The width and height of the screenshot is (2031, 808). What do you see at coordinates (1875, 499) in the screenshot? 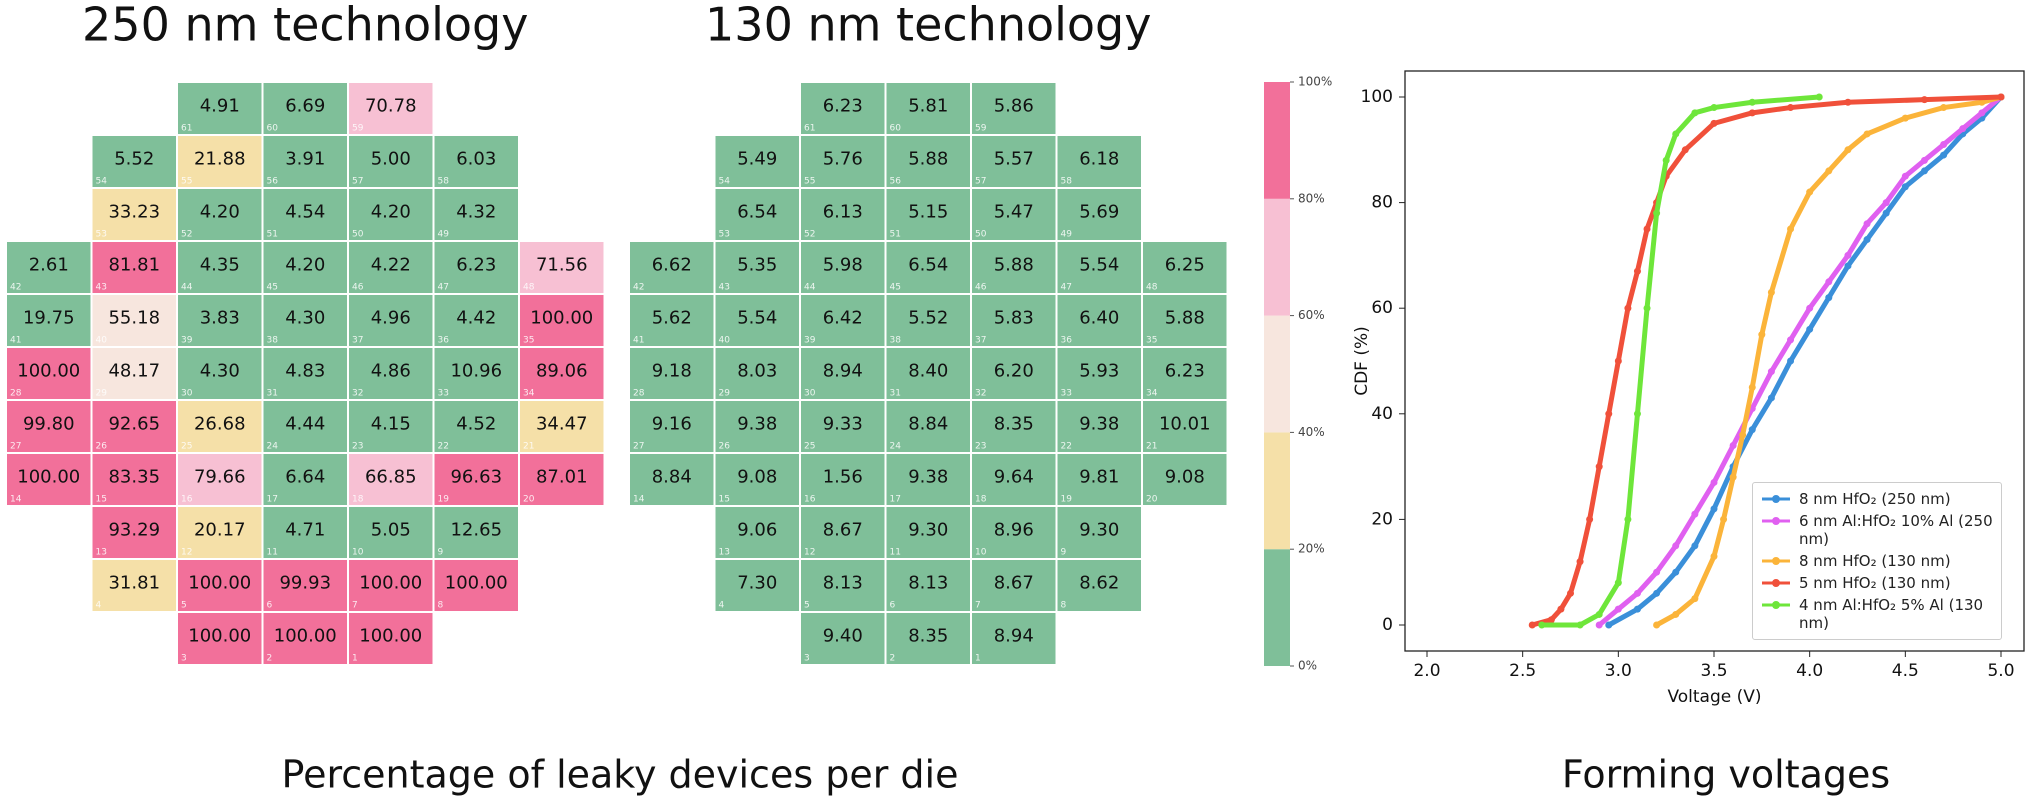
I see `legend-label: 8 nm HfO₂ (250 nm)` at bounding box center [1875, 499].